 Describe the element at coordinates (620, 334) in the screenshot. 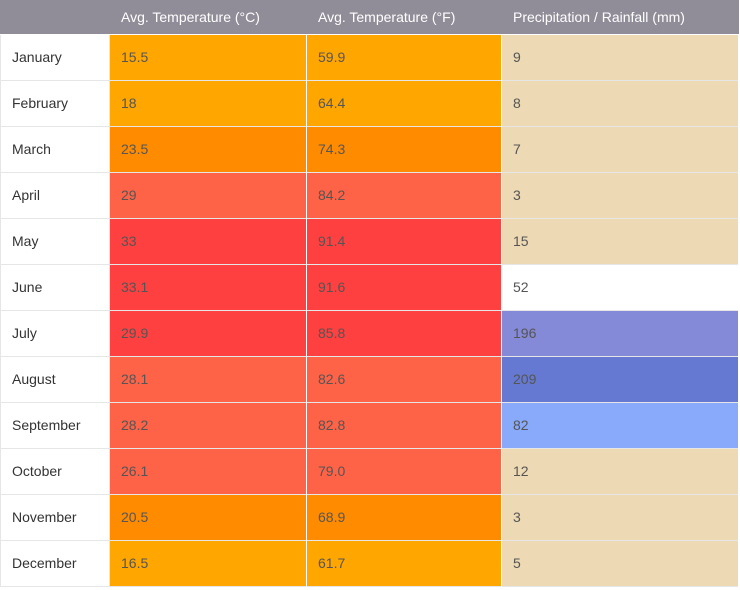

I see `precipitation-cell: 196` at that location.